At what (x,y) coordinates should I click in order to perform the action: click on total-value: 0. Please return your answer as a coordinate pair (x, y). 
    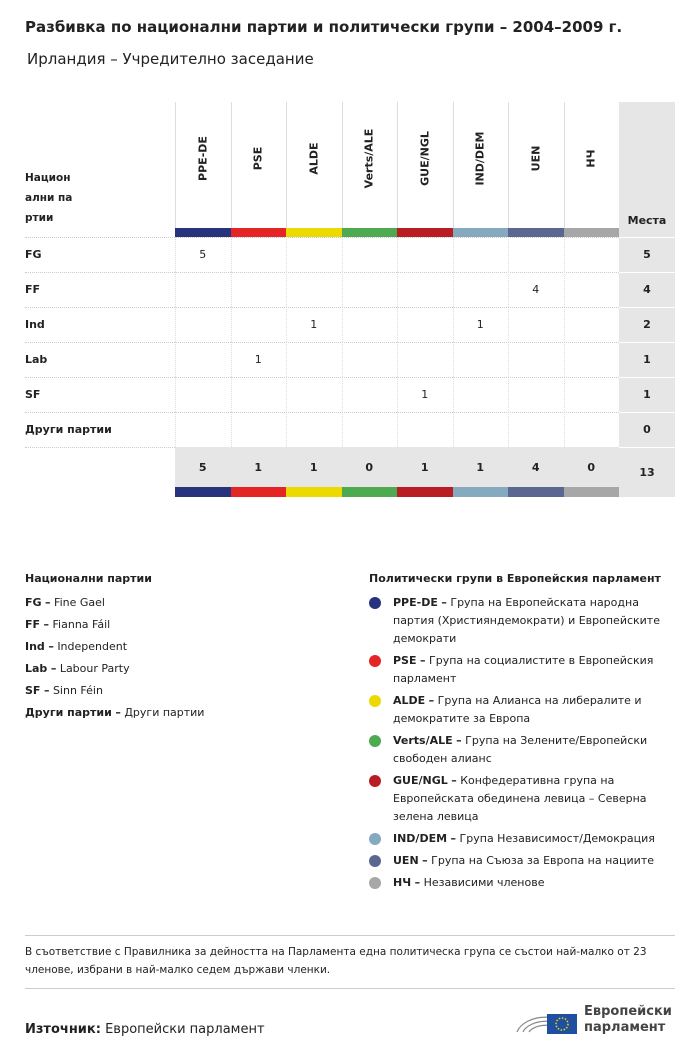
    Looking at the image, I should click on (591, 467).